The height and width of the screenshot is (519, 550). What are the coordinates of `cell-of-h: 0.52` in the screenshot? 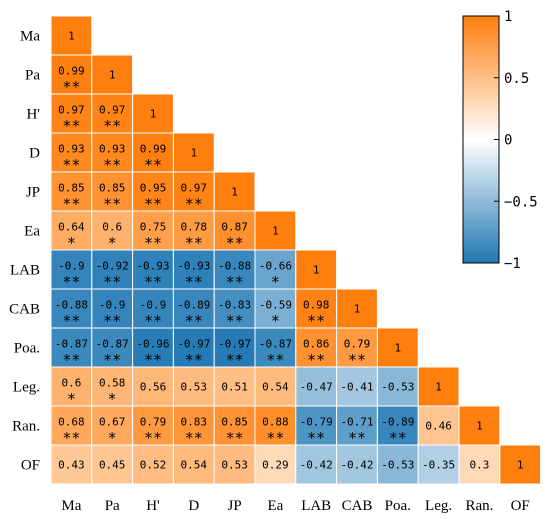 It's located at (153, 464).